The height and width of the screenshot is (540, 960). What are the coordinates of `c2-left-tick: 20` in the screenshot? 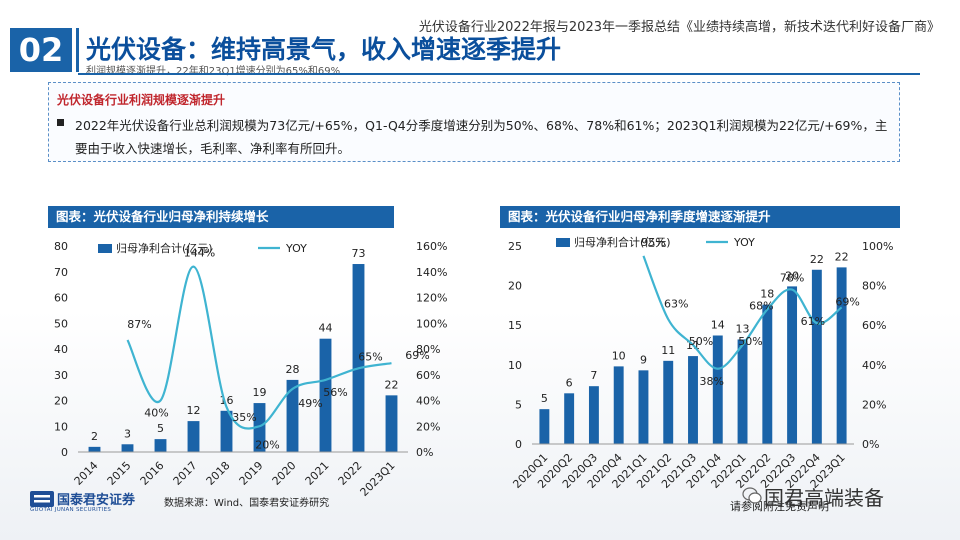 It's located at (515, 286).